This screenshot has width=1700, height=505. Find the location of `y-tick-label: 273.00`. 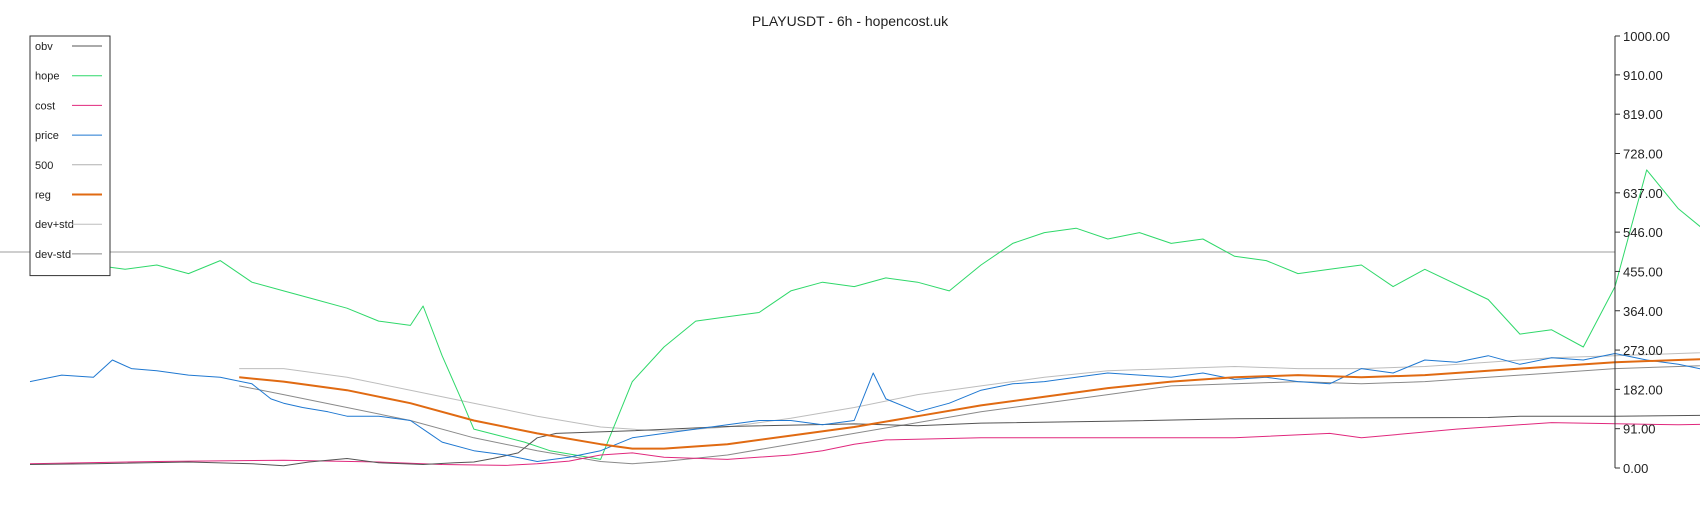

y-tick-label: 273.00 is located at coordinates (1643, 350).